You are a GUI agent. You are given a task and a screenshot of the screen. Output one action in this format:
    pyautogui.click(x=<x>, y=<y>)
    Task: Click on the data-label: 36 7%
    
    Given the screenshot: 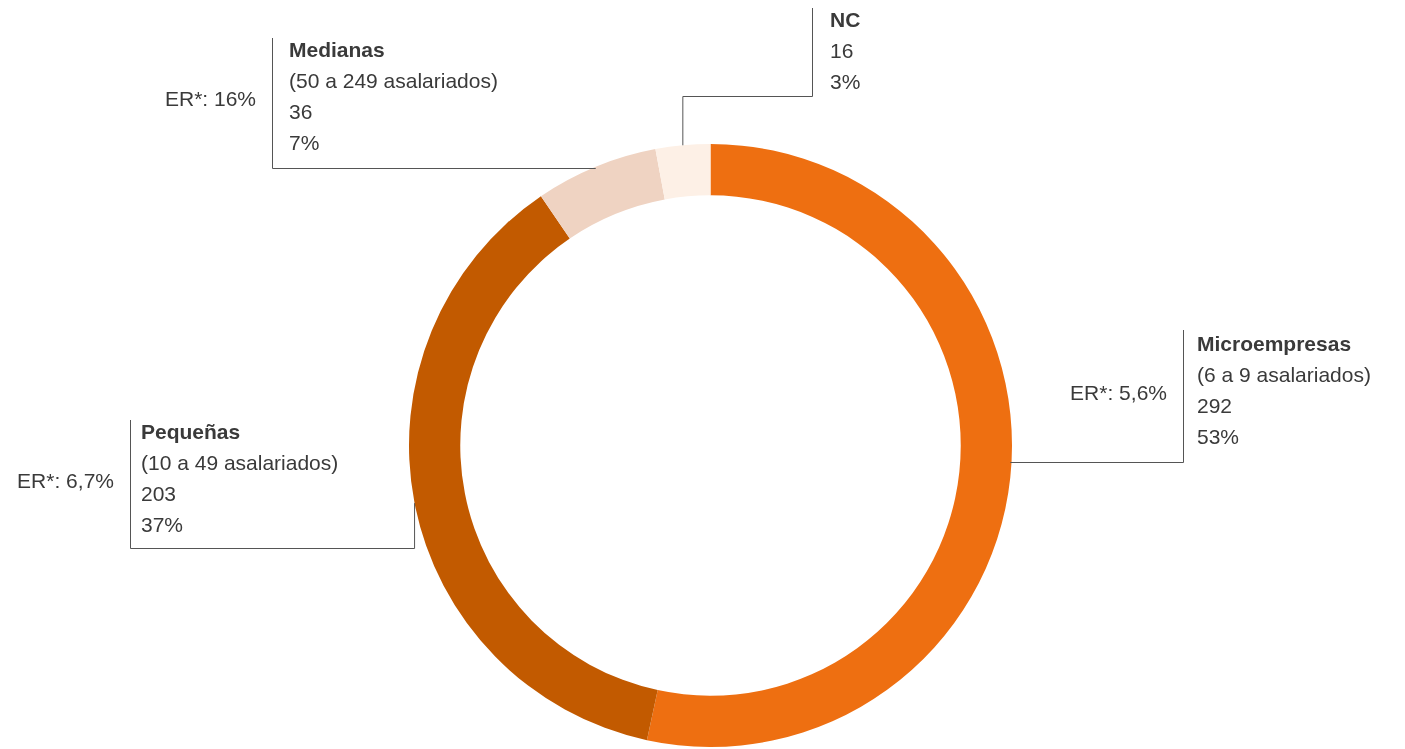 What is the action you would take?
    pyautogui.click(x=304, y=126)
    